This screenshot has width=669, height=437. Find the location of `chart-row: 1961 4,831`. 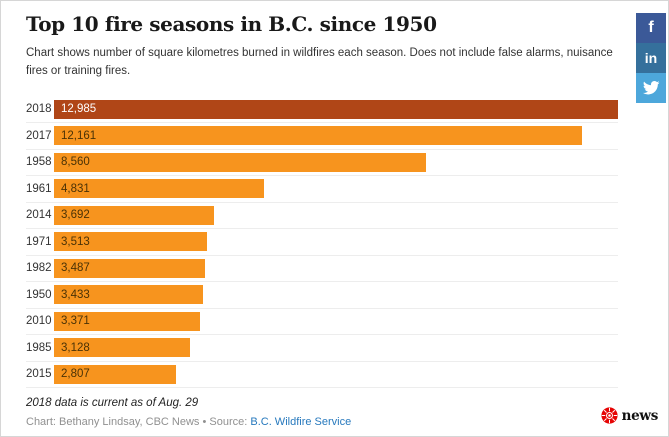

chart-row: 1961 4,831 is located at coordinates (322, 189).